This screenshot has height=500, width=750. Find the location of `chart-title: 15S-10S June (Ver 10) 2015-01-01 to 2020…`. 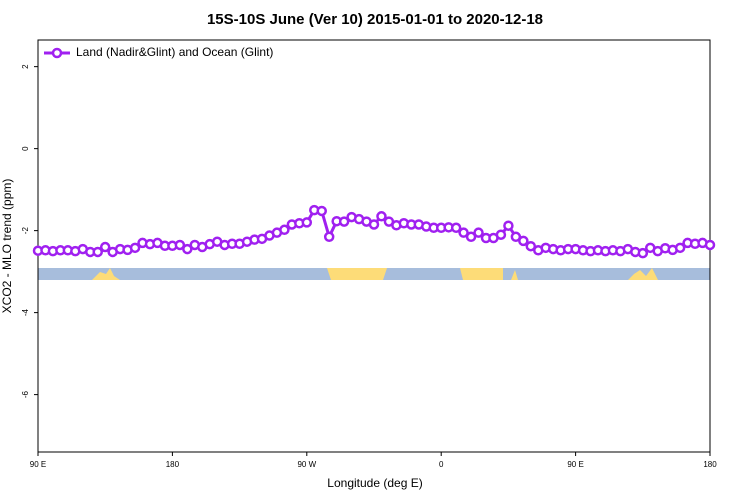

chart-title: 15S-10S June (Ver 10) 2015-01-01 to 2020… is located at coordinates (375, 19).